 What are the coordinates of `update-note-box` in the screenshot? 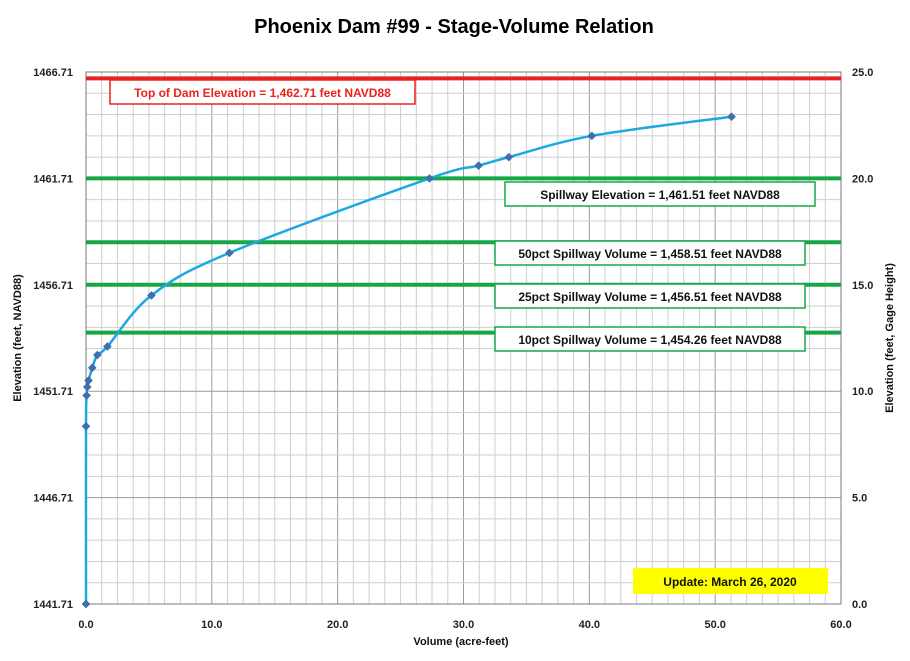 It's located at (730, 581).